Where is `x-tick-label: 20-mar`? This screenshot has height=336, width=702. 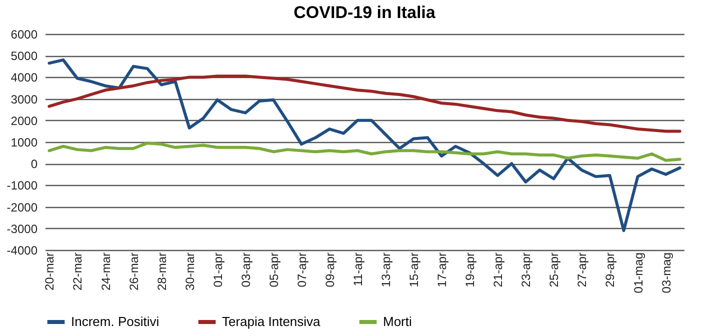 x-tick-label: 20-mar is located at coordinates (49, 271).